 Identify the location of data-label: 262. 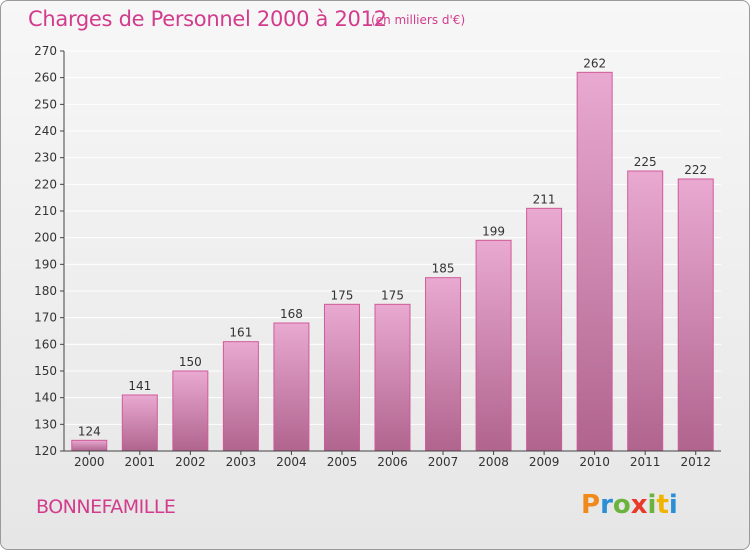
(594, 63).